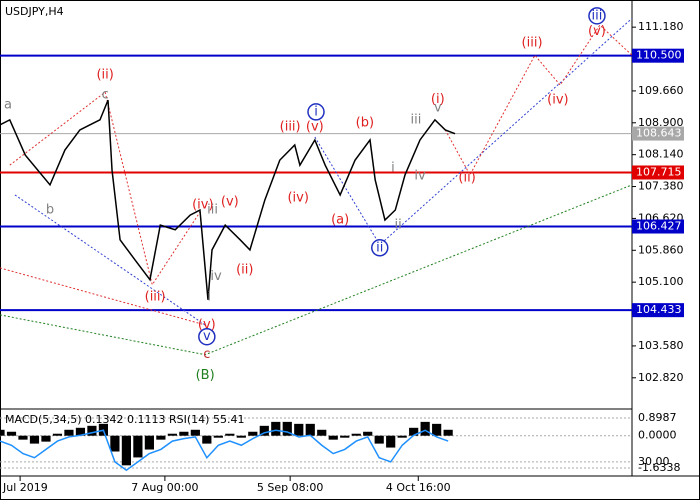 This screenshot has height=500, width=700. I want to click on y-tick-label: 108.900, so click(661, 122).